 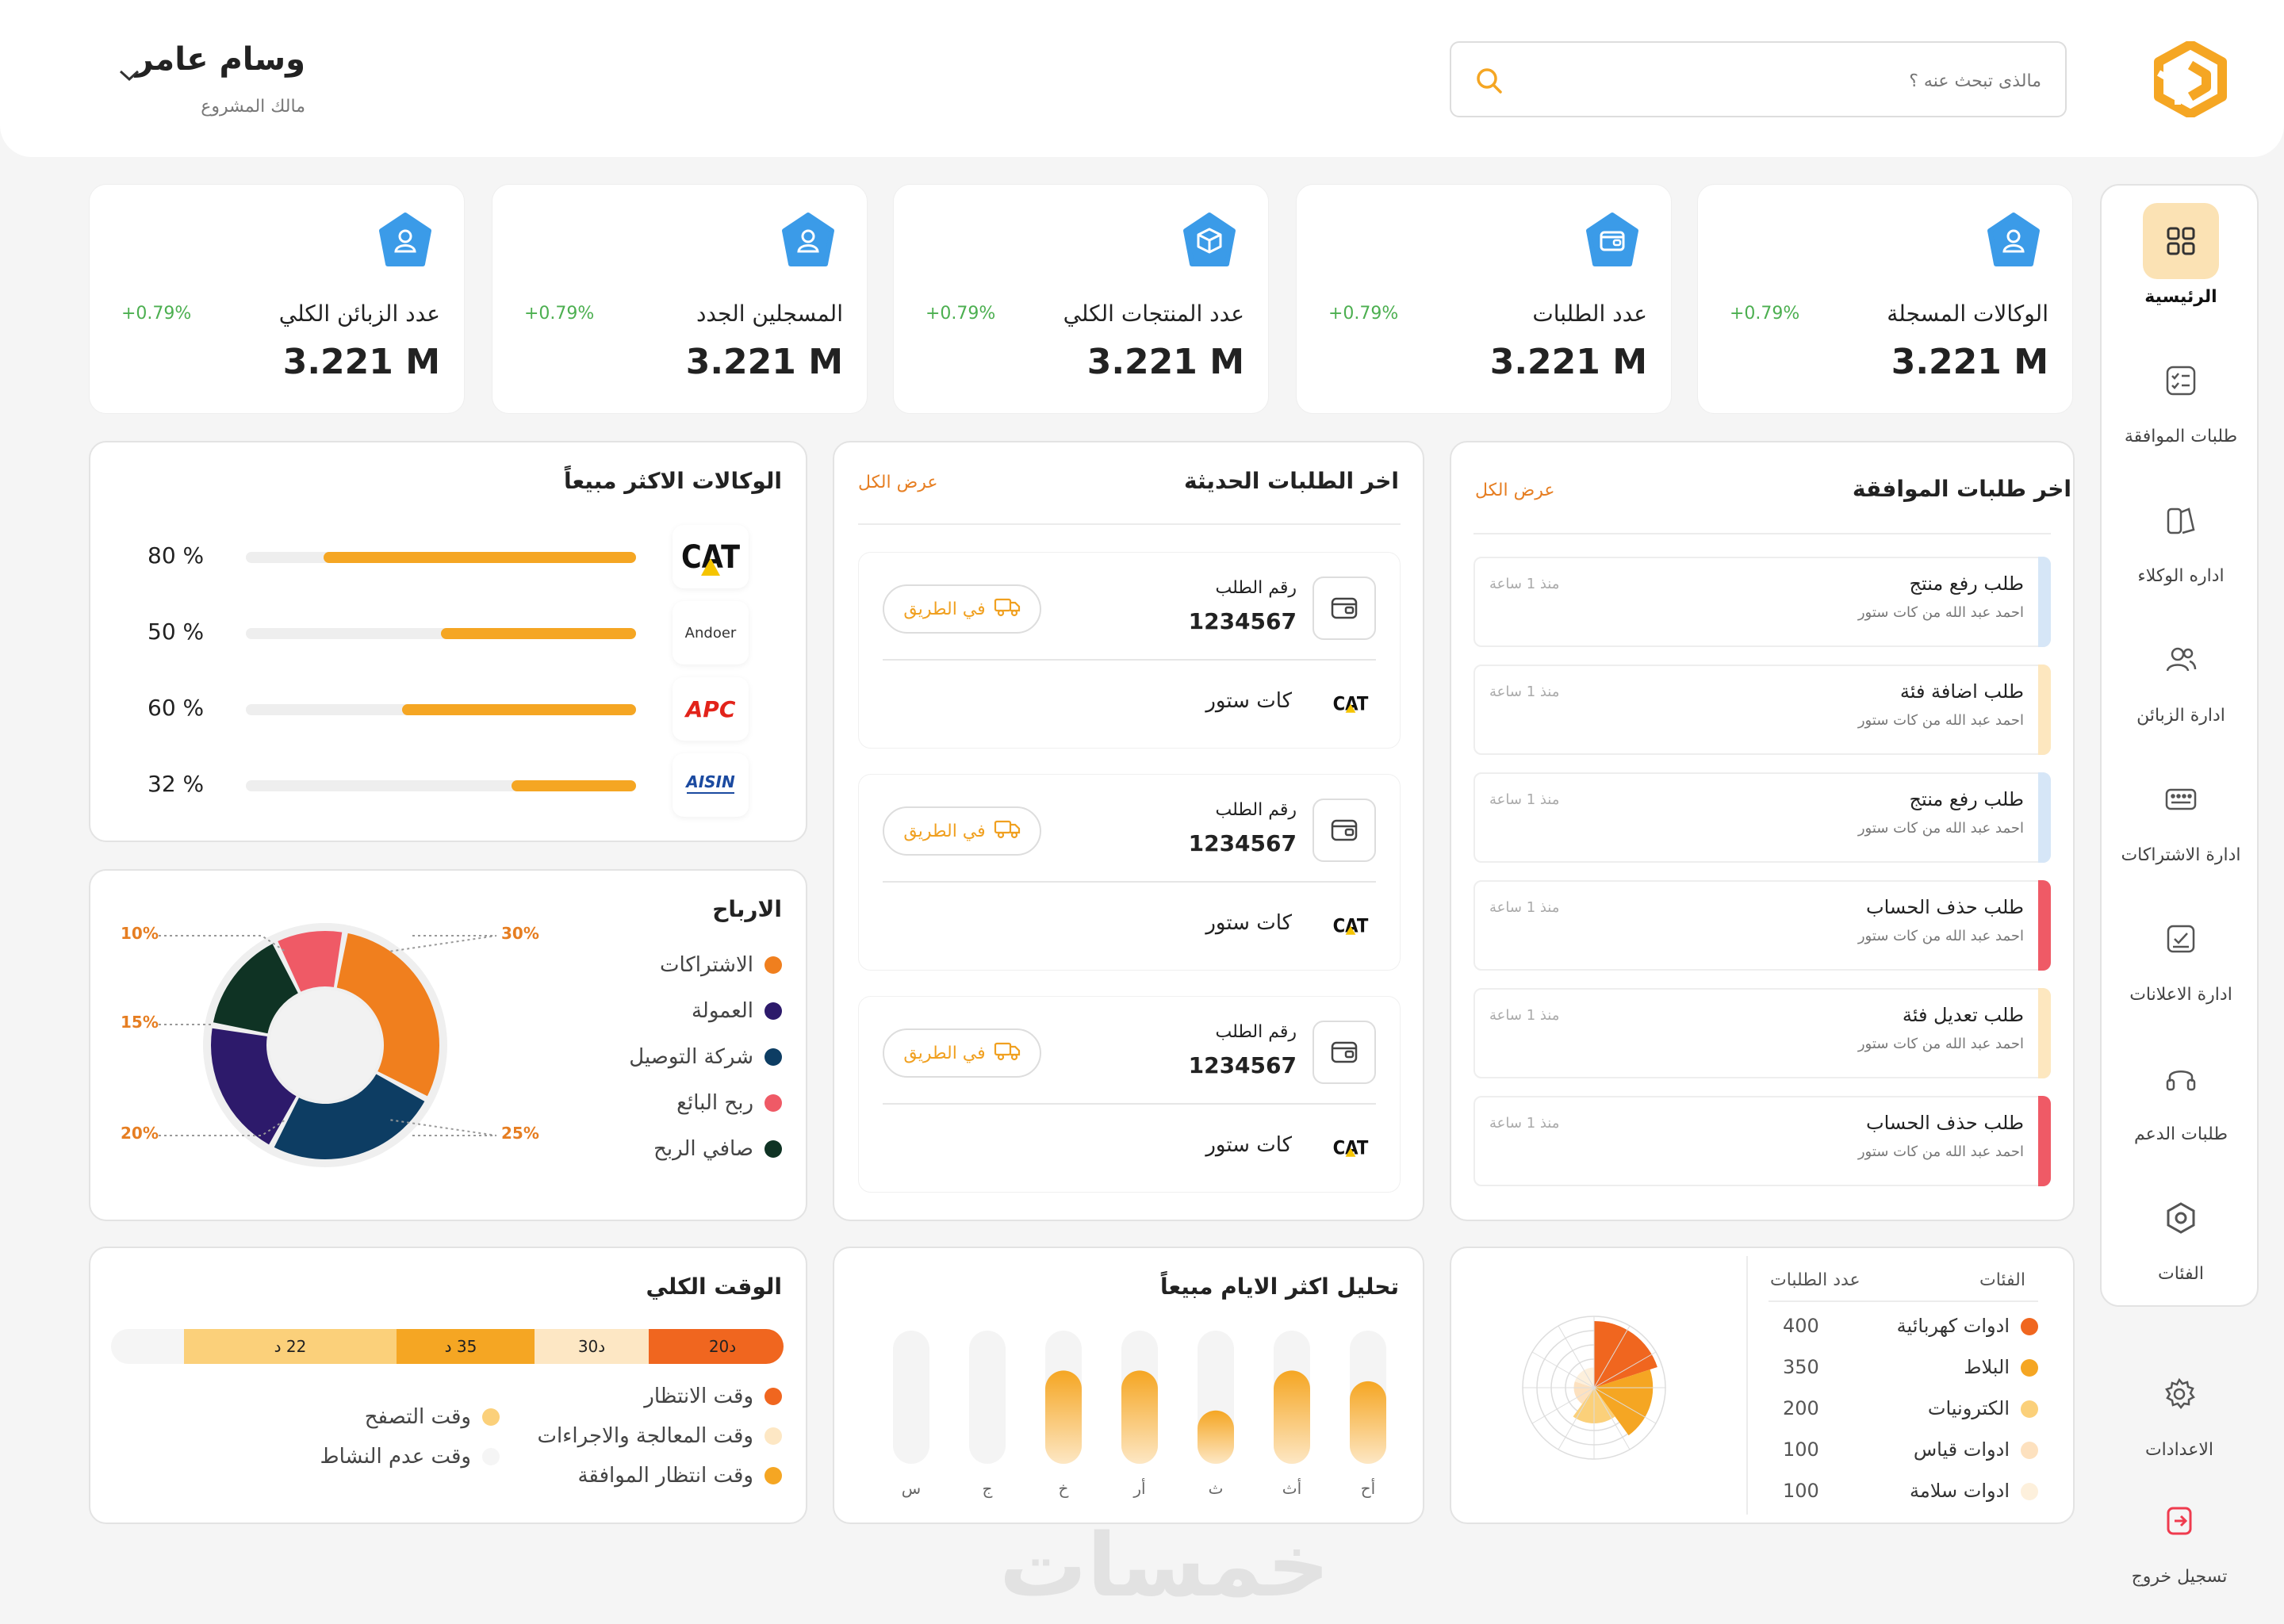 What do you see at coordinates (2179, 1535) in the screenshot?
I see `logout-button: تسجيل خروج` at bounding box center [2179, 1535].